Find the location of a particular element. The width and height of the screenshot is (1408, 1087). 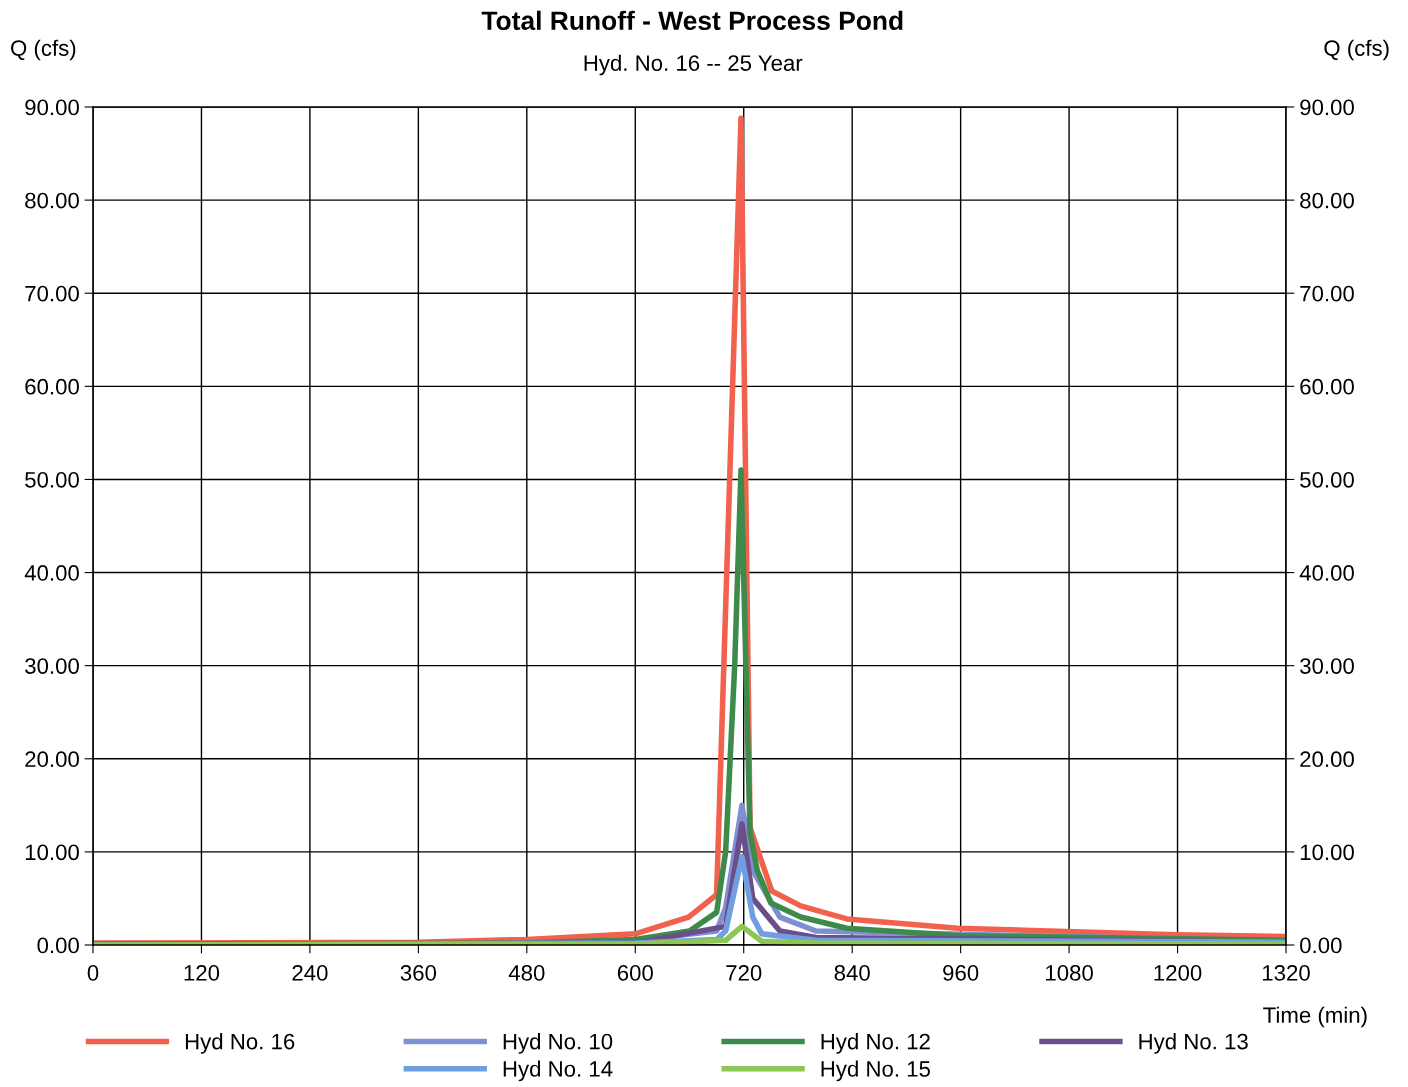

legend-label: Hyd No. 10 is located at coordinates (558, 1043).